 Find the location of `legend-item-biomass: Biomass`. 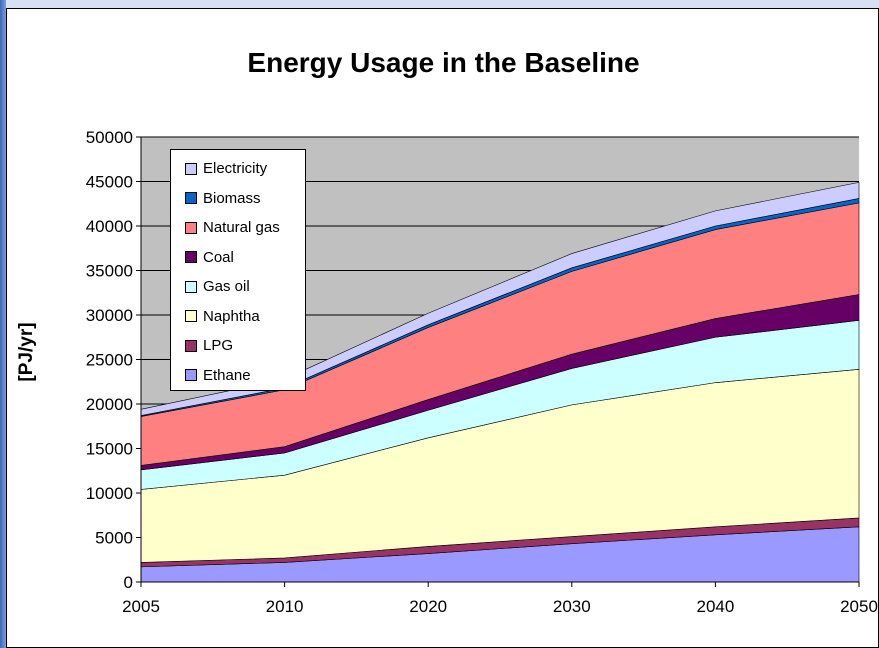

legend-item-biomass: Biomass is located at coordinates (238, 199).